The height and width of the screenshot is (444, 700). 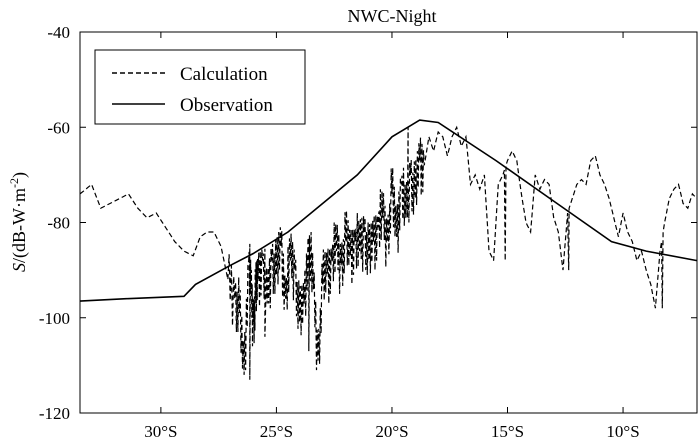 I want to click on legend: Calculation Observation, so click(x=200, y=87).